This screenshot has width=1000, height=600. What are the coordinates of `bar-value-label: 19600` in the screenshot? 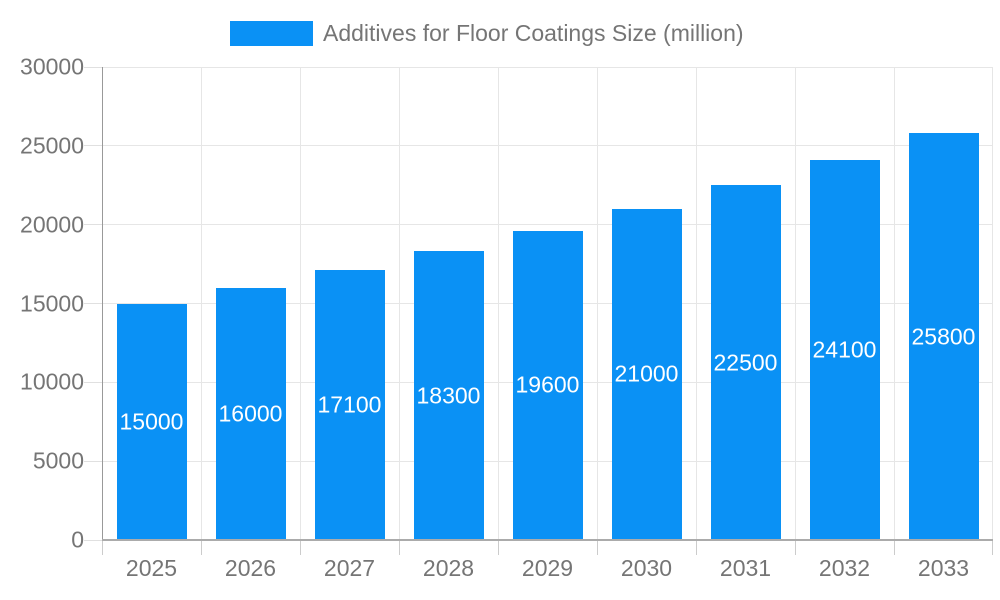 It's located at (547, 384).